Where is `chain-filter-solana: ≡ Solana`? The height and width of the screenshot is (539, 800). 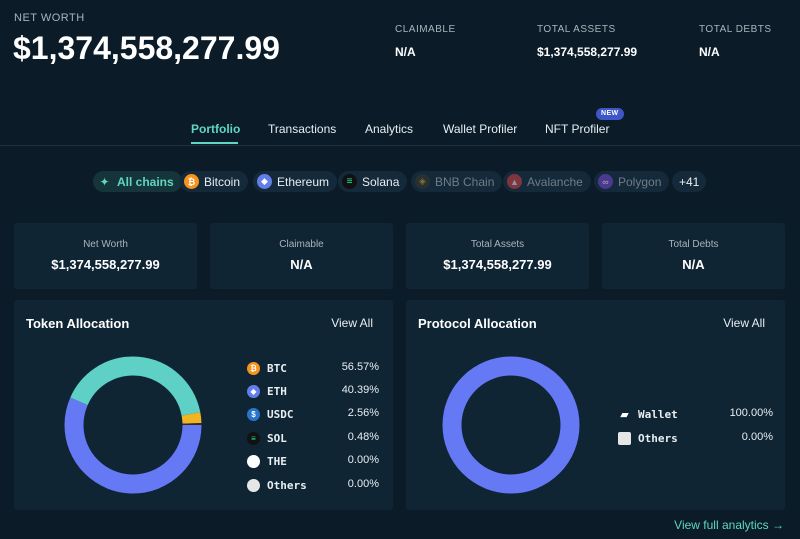
chain-filter-solana: ≡ Solana is located at coordinates (373, 181).